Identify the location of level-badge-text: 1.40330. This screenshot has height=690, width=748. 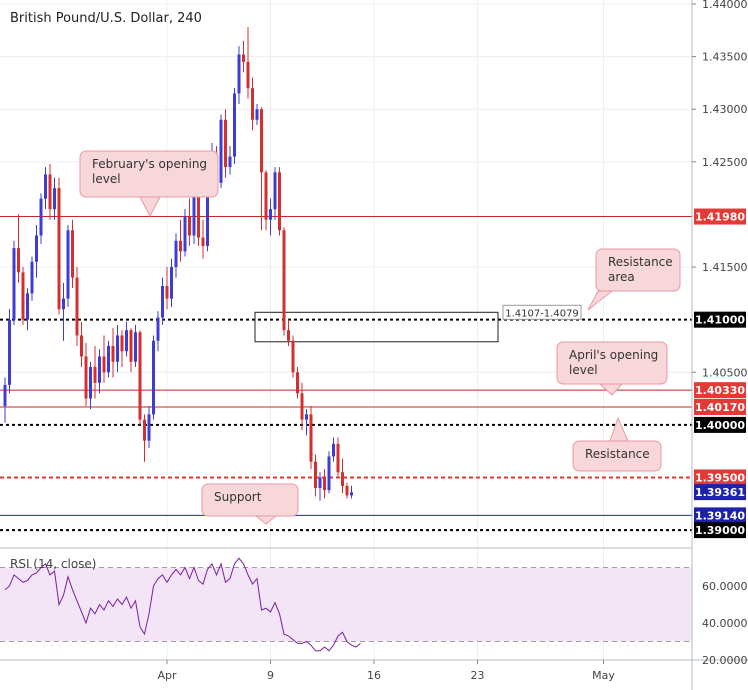
(720, 390).